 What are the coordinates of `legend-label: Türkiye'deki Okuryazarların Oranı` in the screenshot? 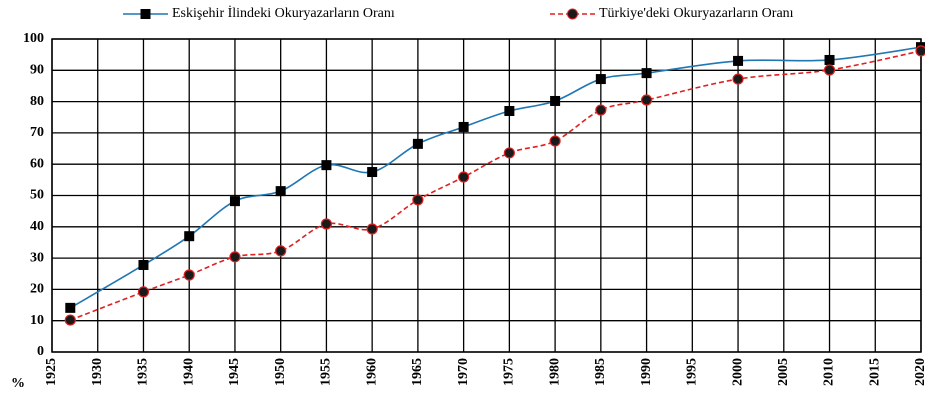 It's located at (696, 13).